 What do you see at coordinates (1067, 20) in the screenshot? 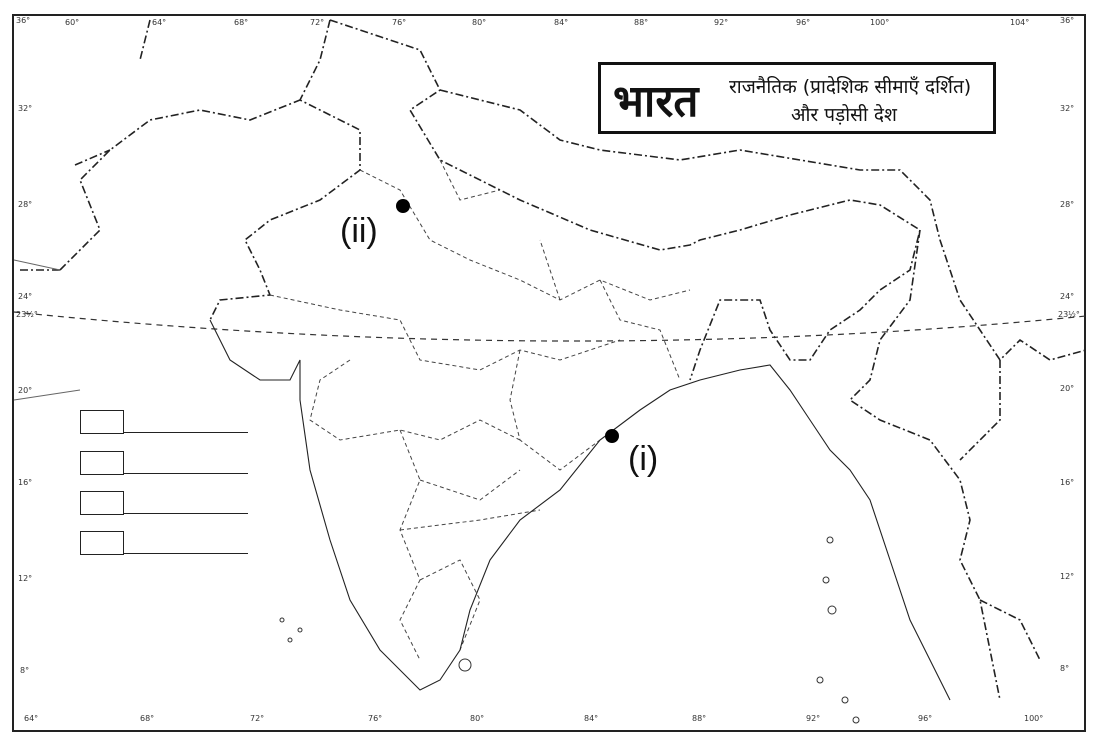
I see `lat-tick-right: 36°` at bounding box center [1067, 20].